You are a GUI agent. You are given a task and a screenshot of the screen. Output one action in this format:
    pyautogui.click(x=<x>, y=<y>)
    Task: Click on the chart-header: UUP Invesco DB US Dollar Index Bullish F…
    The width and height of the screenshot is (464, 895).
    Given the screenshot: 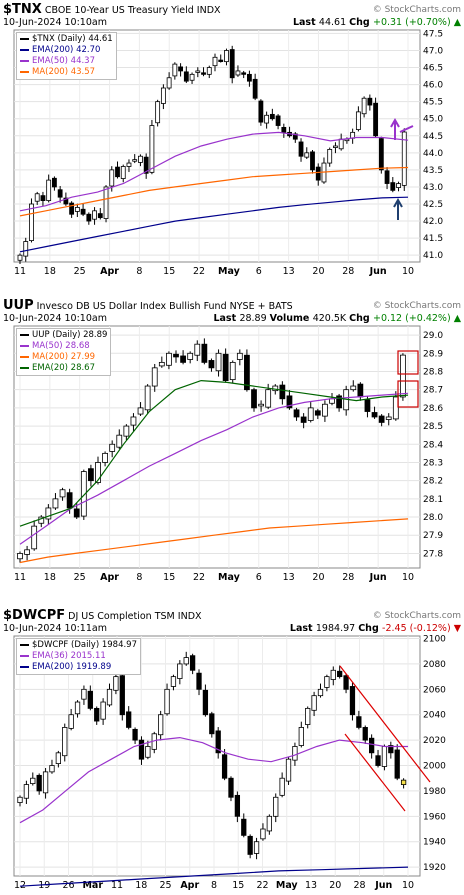 What is the action you would take?
    pyautogui.click(x=232, y=305)
    